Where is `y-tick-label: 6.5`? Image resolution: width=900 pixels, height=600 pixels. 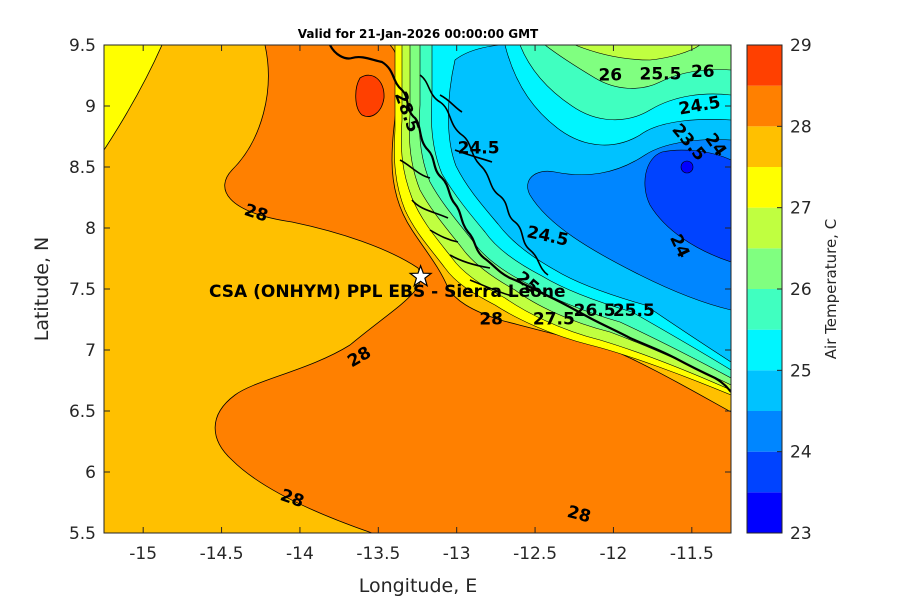
y-tick-label: 6.5 is located at coordinates (82, 412).